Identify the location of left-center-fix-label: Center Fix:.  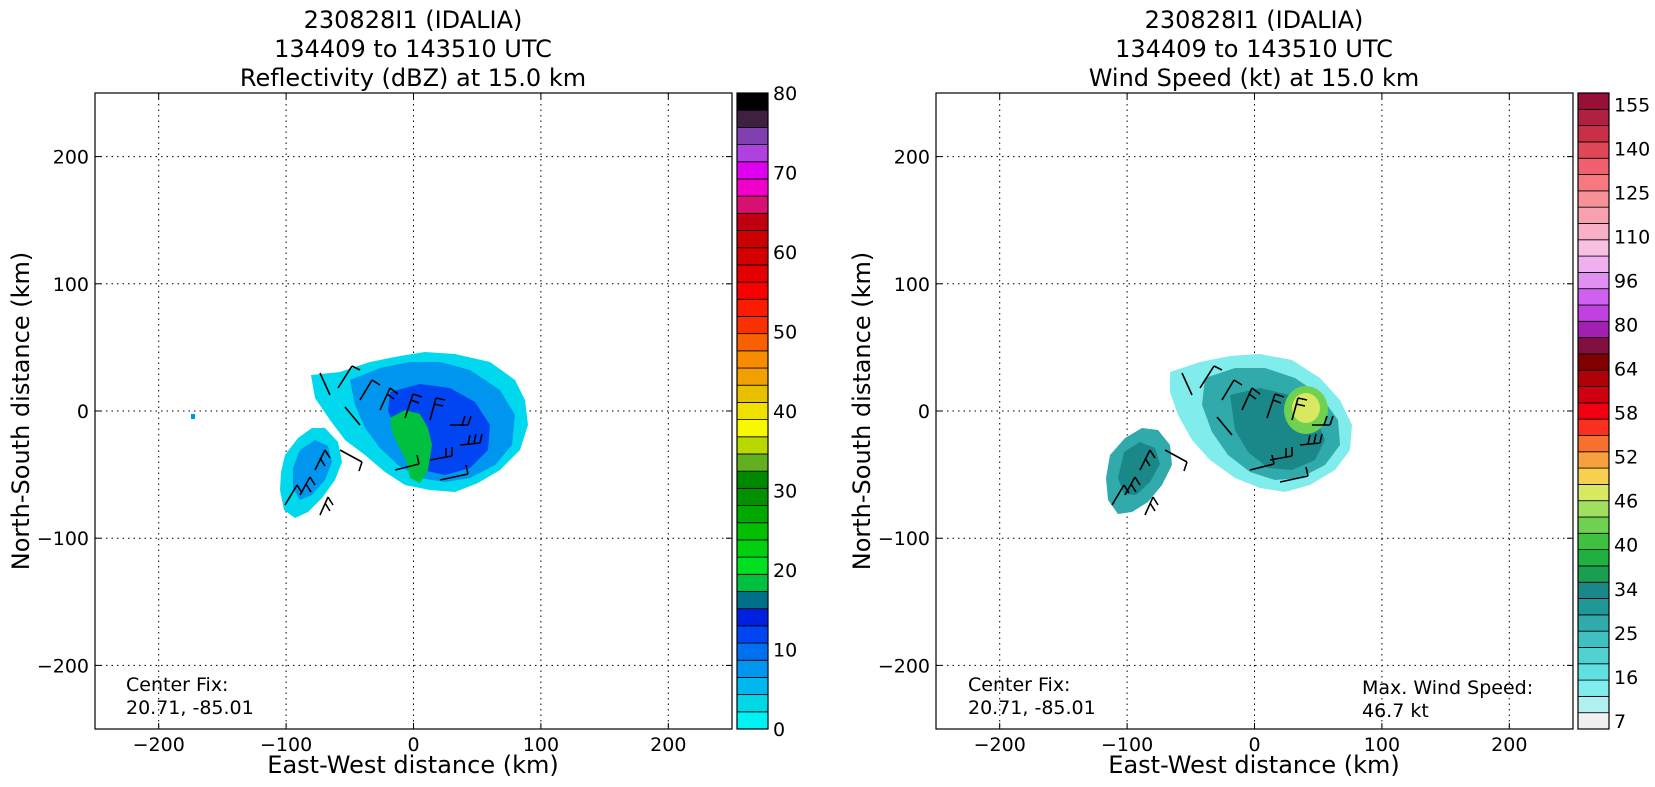
(177, 685).